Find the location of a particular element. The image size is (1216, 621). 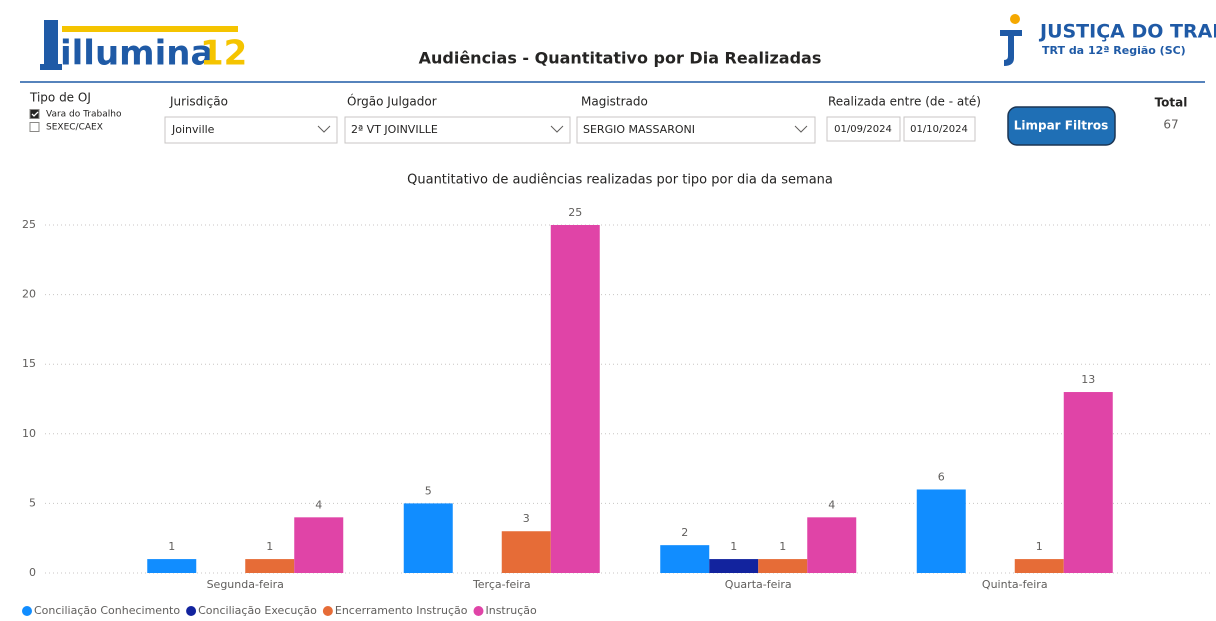

data-label: 5 is located at coordinates (428, 490).